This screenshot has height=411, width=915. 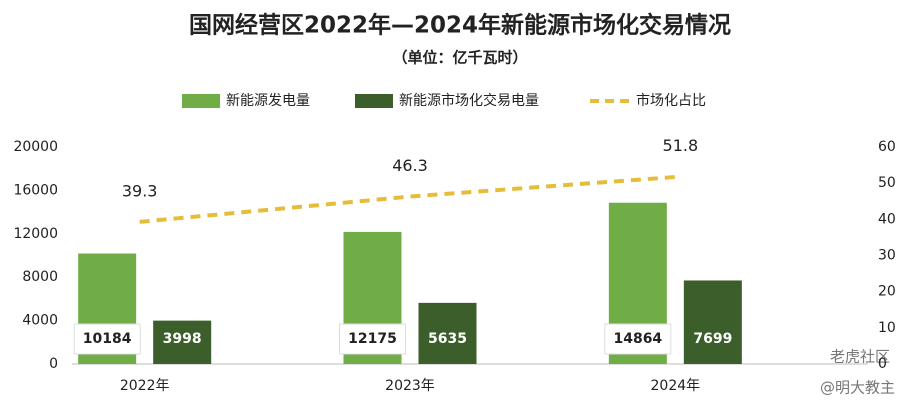 I want to click on data-label: 5635, so click(x=447, y=339).